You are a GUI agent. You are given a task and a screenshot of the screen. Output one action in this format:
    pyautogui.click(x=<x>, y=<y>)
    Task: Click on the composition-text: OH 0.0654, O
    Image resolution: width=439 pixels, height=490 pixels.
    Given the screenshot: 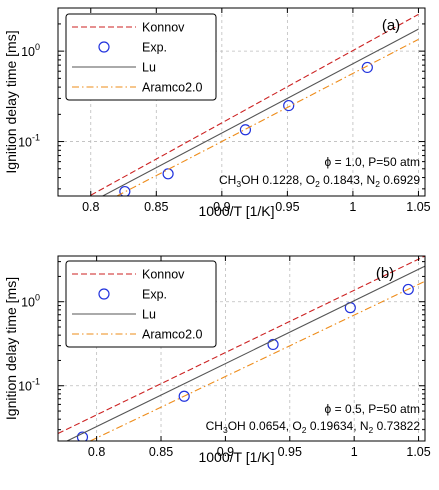 What is the action you would take?
    pyautogui.click(x=265, y=426)
    